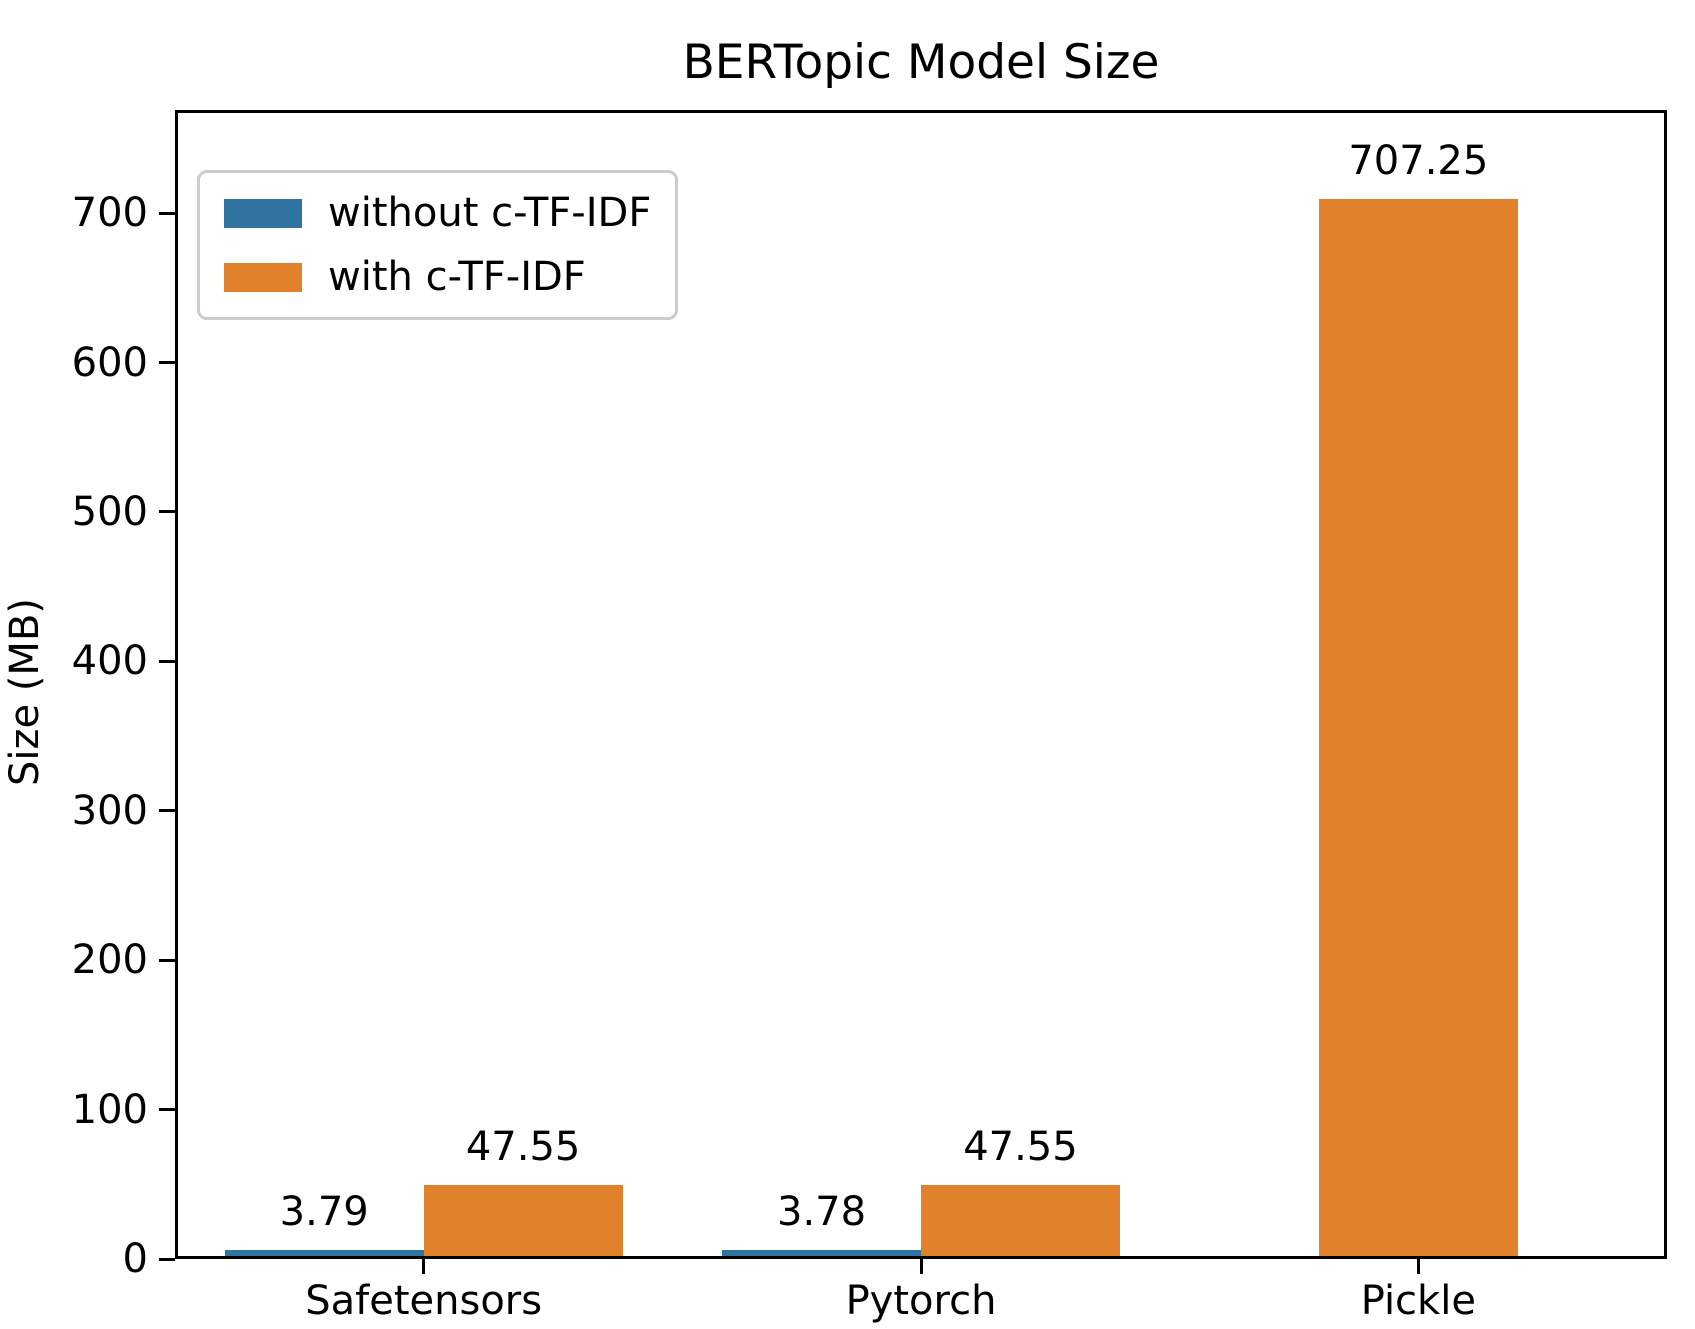 Image resolution: width=1695 pixels, height=1329 pixels. What do you see at coordinates (109, 810) in the screenshot?
I see `y-tick-label: 300` at bounding box center [109, 810].